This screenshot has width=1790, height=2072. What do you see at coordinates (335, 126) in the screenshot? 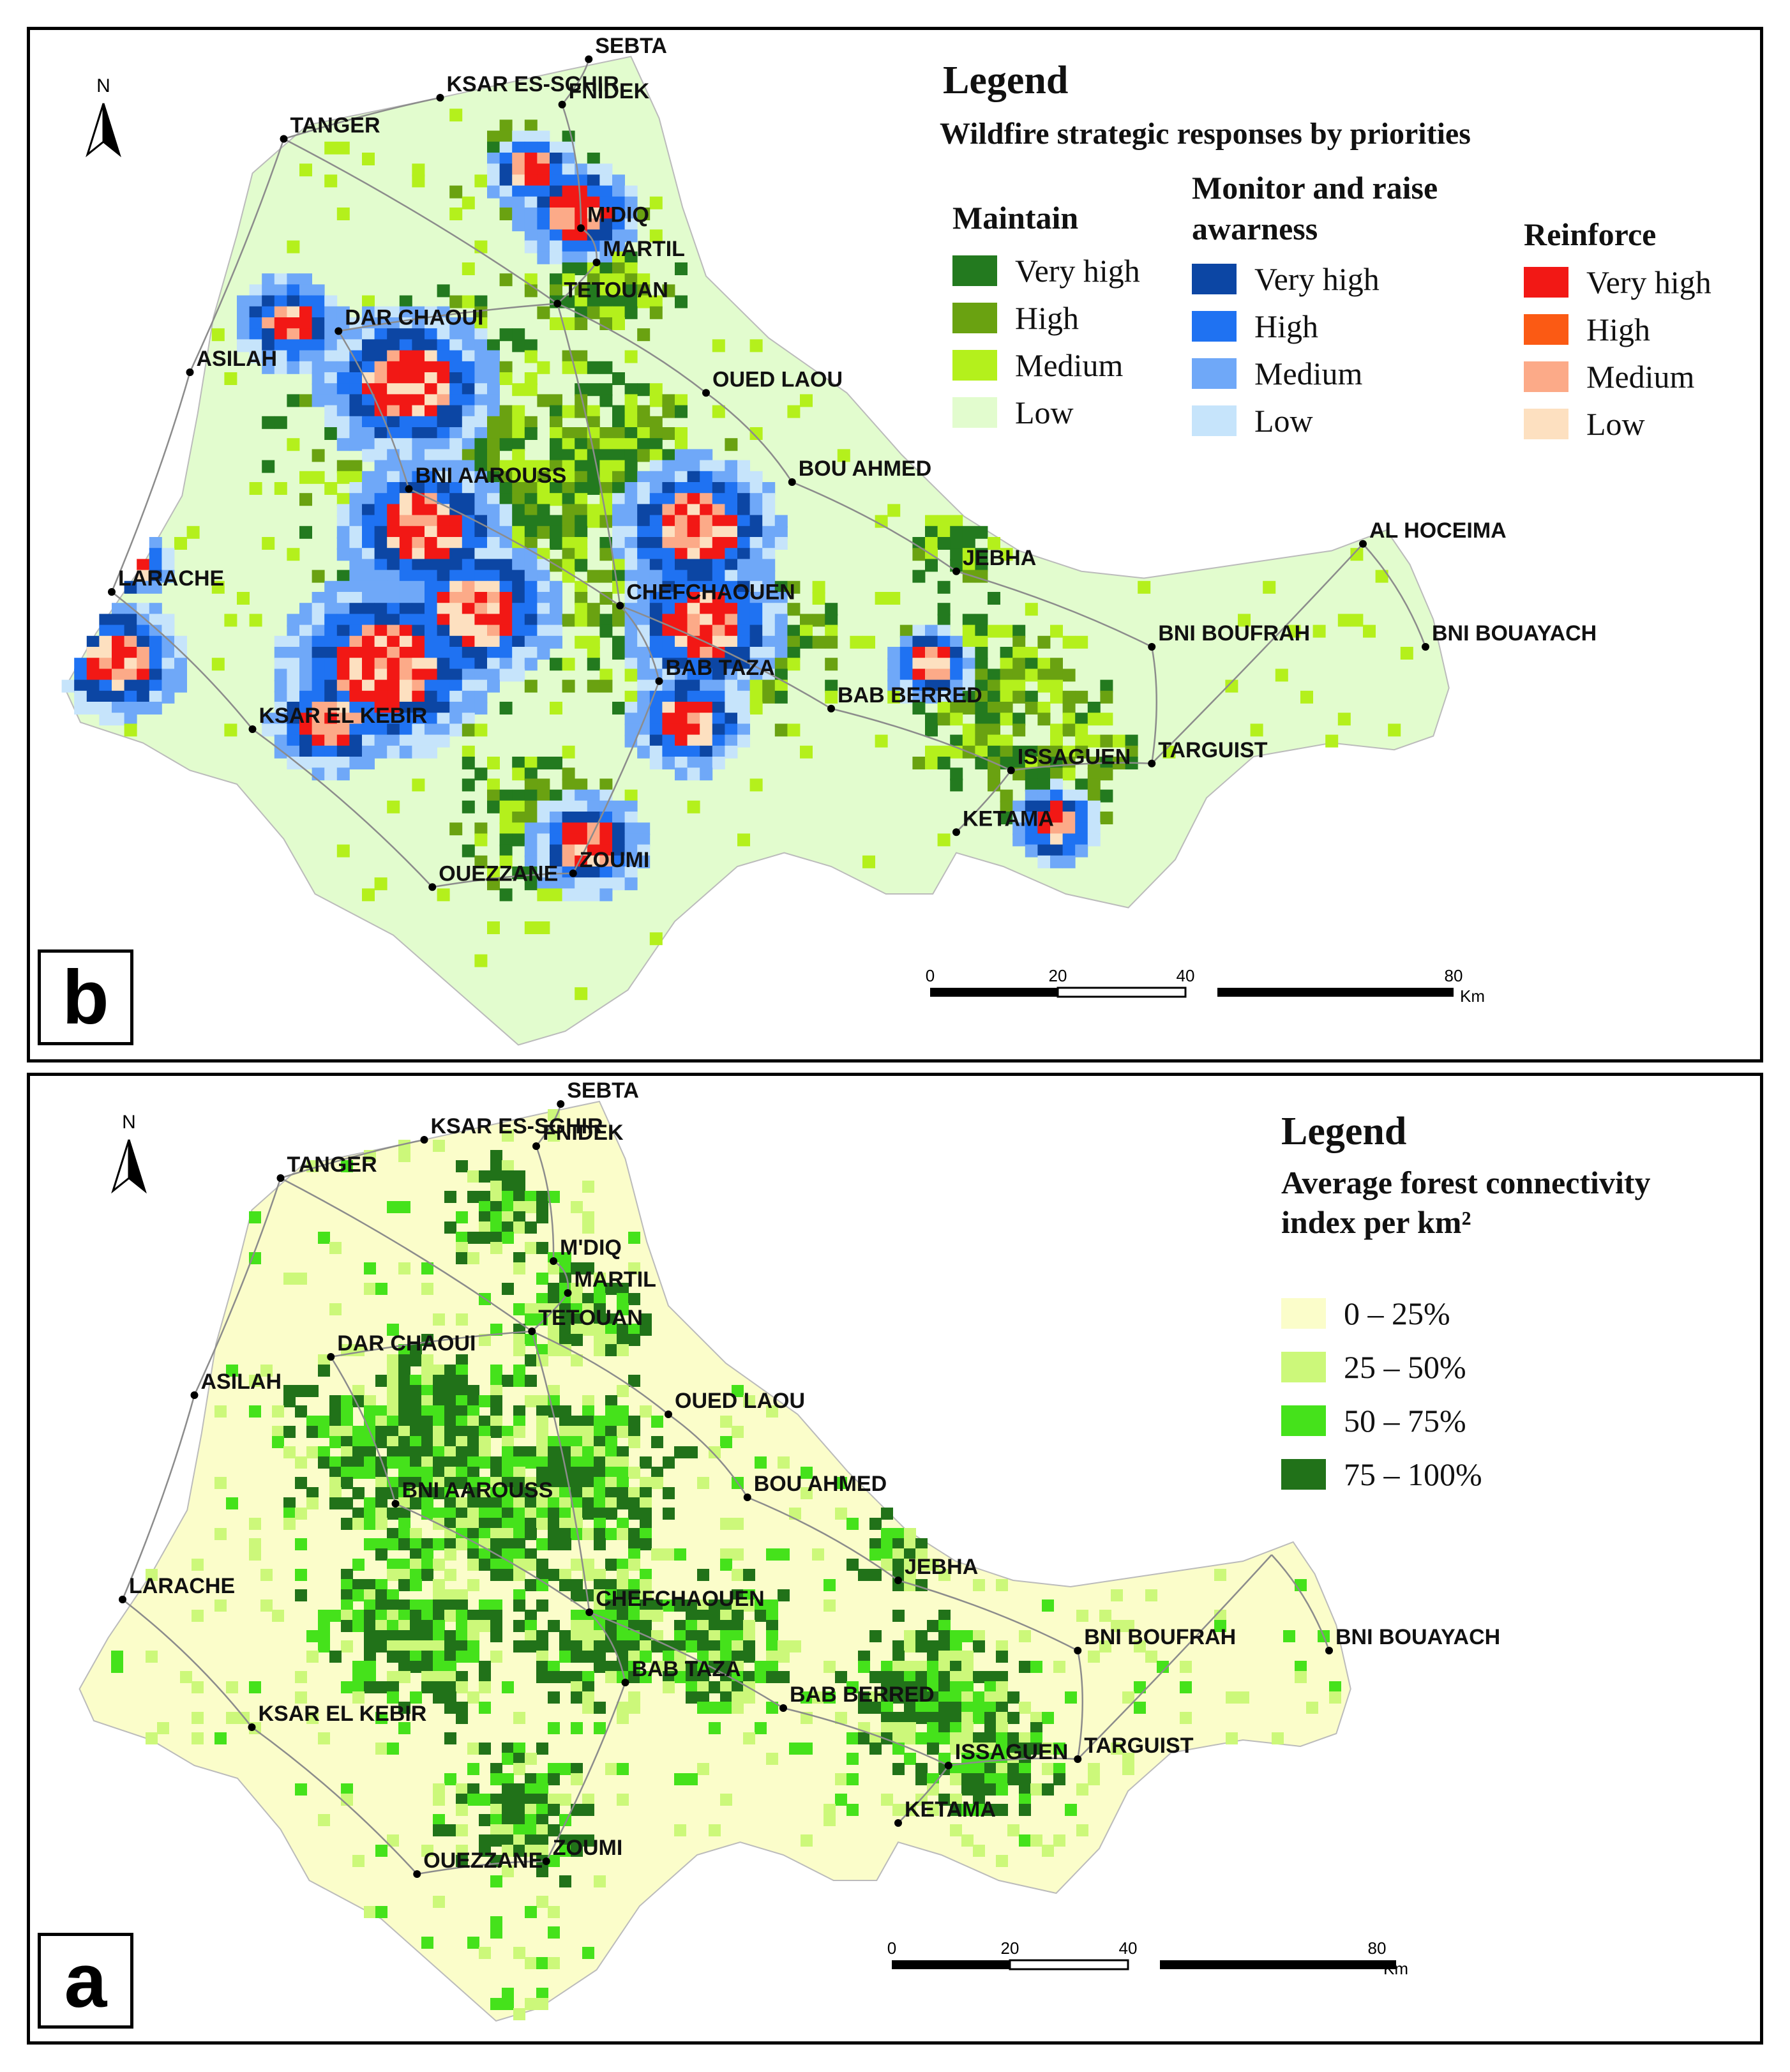
I see `city-label: TANGER` at bounding box center [335, 126].